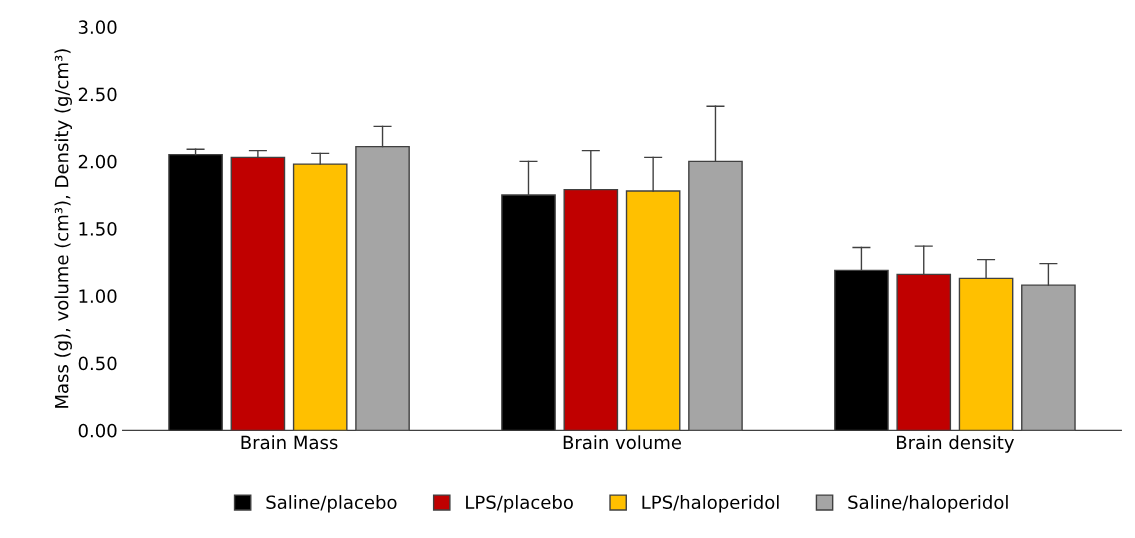 Image resolution: width=1135 pixels, height=538 pixels. I want to click on y-tick-label: 1.00, so click(98, 296).